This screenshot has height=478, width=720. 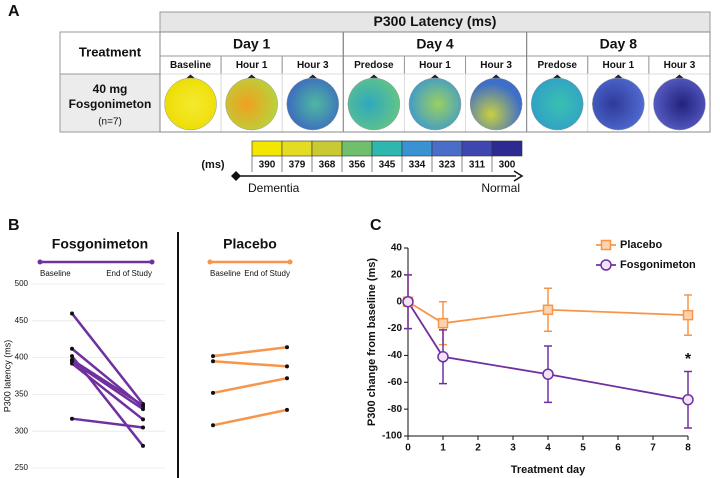 What do you see at coordinates (548, 448) in the screenshot?
I see `x-tick-label: 4` at bounding box center [548, 448].